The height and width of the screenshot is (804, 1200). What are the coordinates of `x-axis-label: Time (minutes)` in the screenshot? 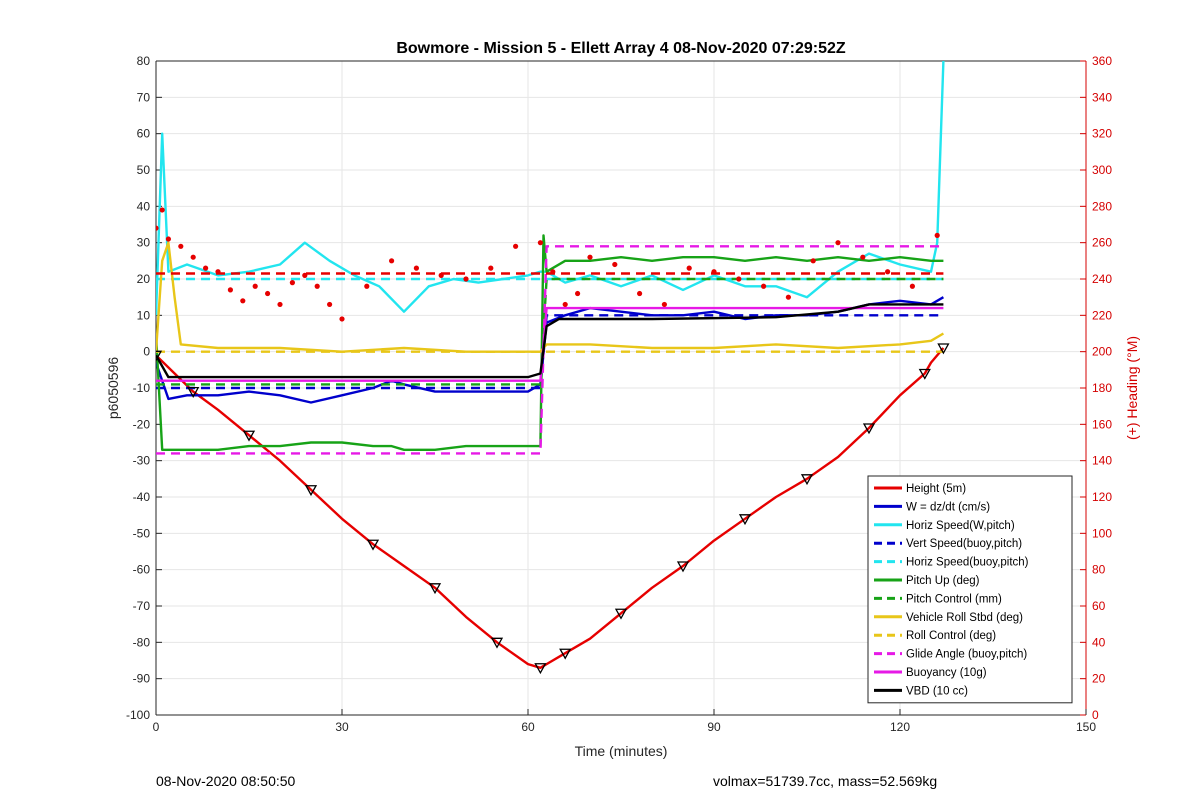 It's located at (621, 751).